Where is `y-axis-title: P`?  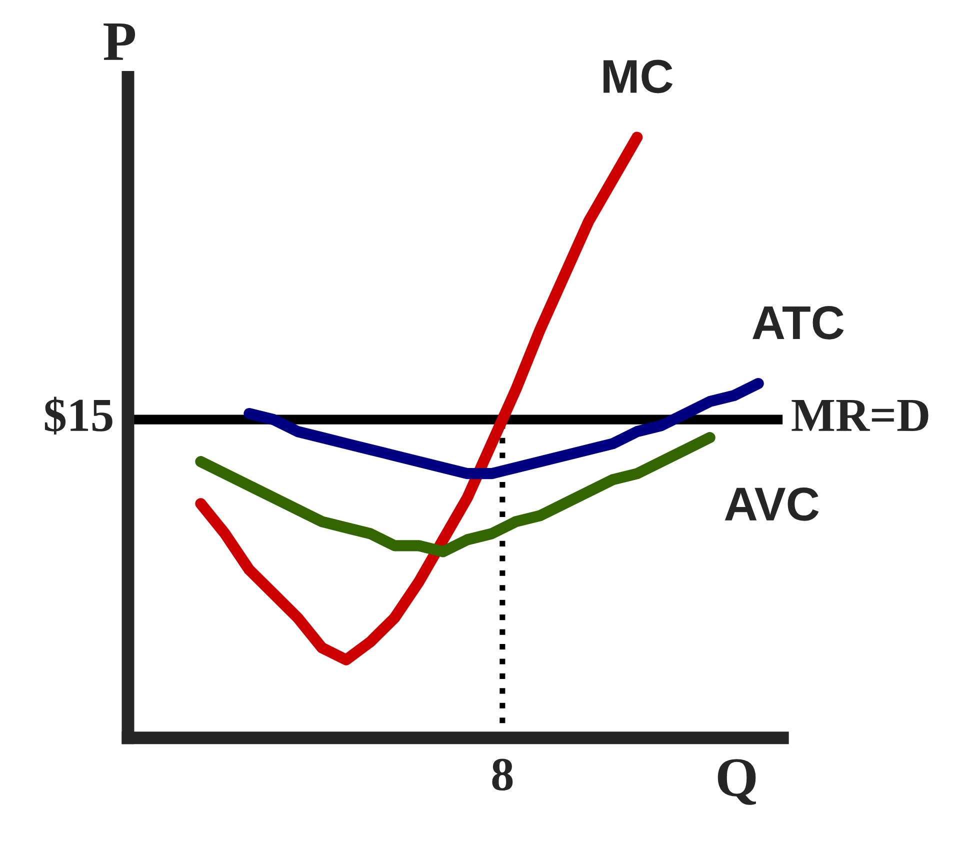 y-axis-title: P is located at coordinates (120, 41).